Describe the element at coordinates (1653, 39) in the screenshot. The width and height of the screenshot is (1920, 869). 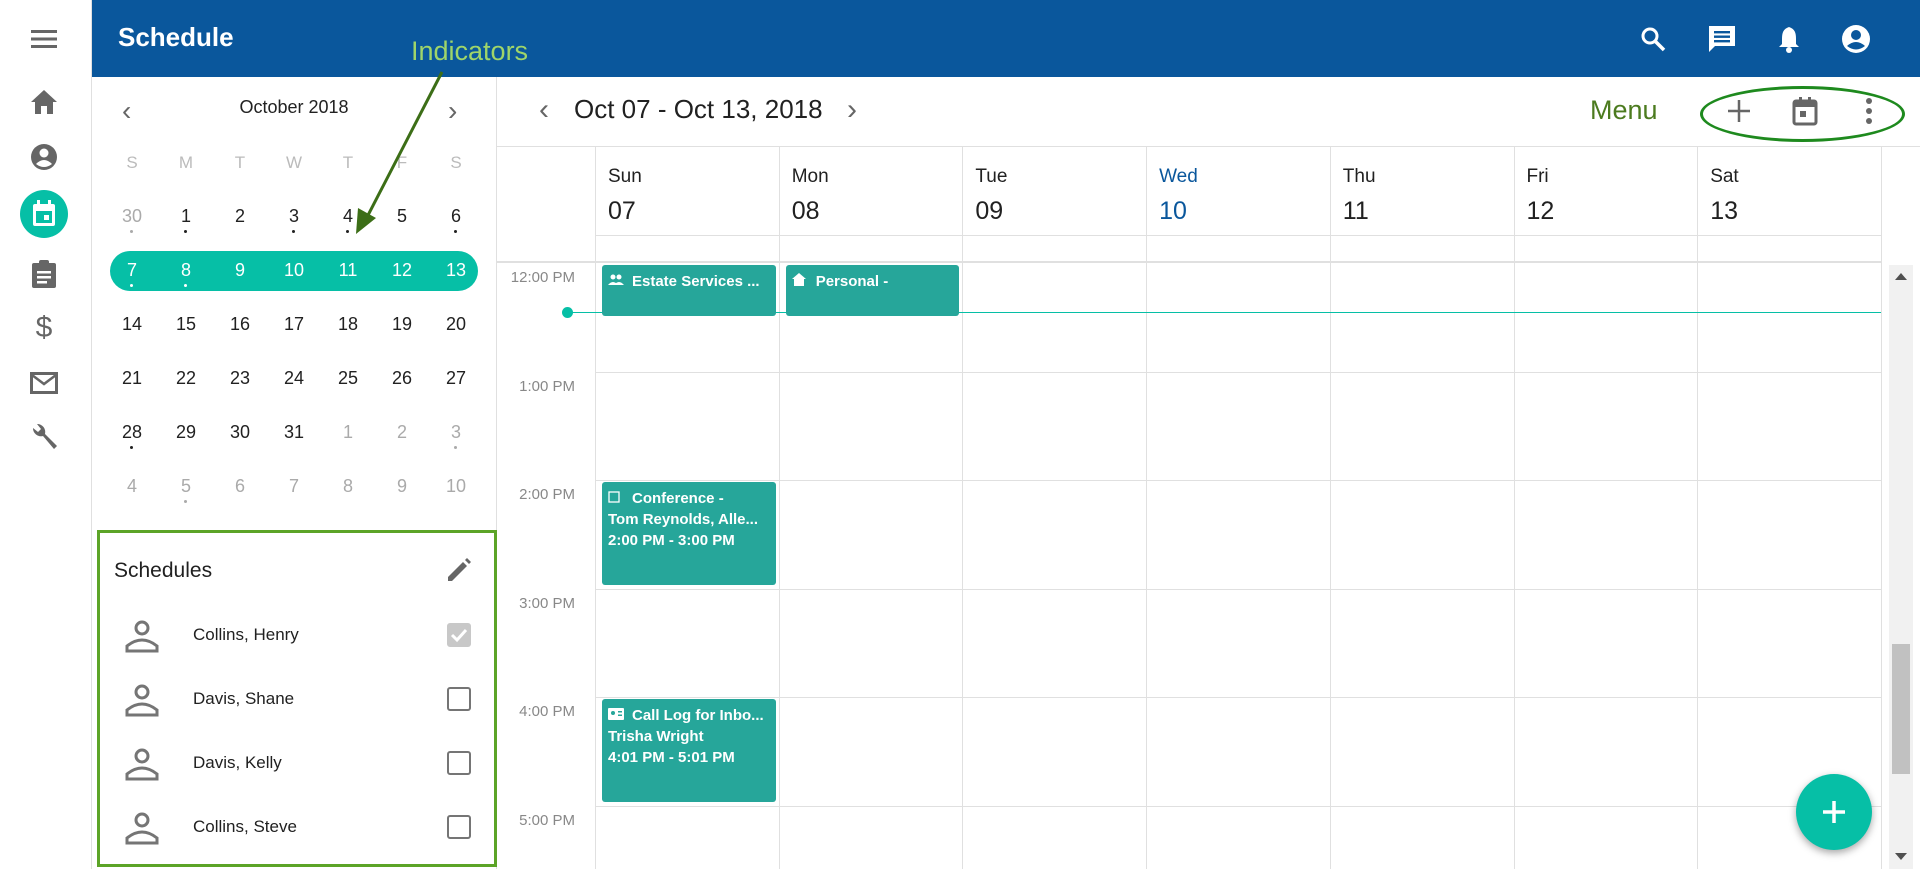
I see `search-icon` at that location.